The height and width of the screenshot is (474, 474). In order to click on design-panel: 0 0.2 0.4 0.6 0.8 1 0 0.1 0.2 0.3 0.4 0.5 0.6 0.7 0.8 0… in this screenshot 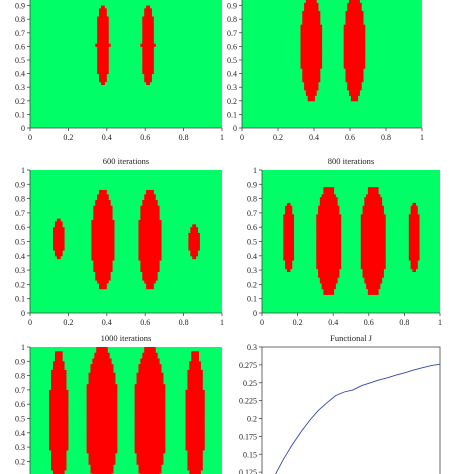, I will do `click(325, 71)`.